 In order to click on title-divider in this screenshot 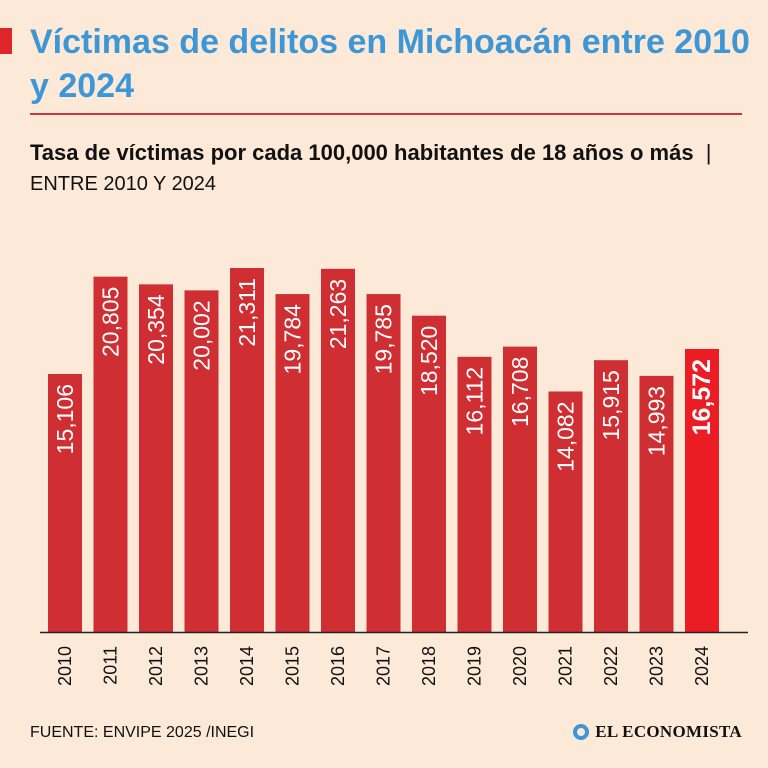, I will do `click(386, 114)`.